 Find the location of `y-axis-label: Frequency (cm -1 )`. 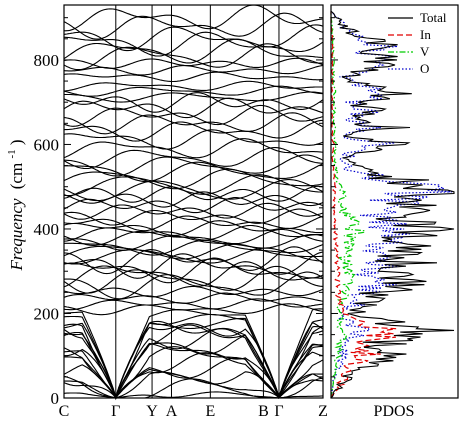

y-axis-label: Frequency (cm -1 ) is located at coordinates (13, 205).